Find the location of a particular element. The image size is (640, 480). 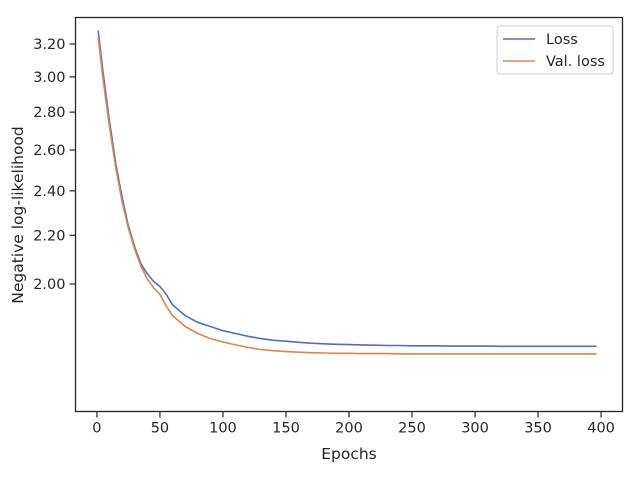

x-tick-label: 400 is located at coordinates (601, 429).